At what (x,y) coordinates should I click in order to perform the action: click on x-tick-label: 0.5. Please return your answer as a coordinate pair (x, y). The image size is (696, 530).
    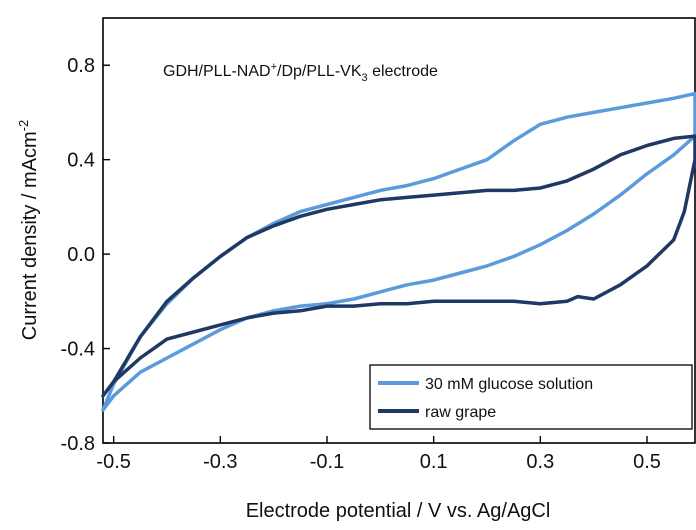
    Looking at the image, I should click on (647, 462).